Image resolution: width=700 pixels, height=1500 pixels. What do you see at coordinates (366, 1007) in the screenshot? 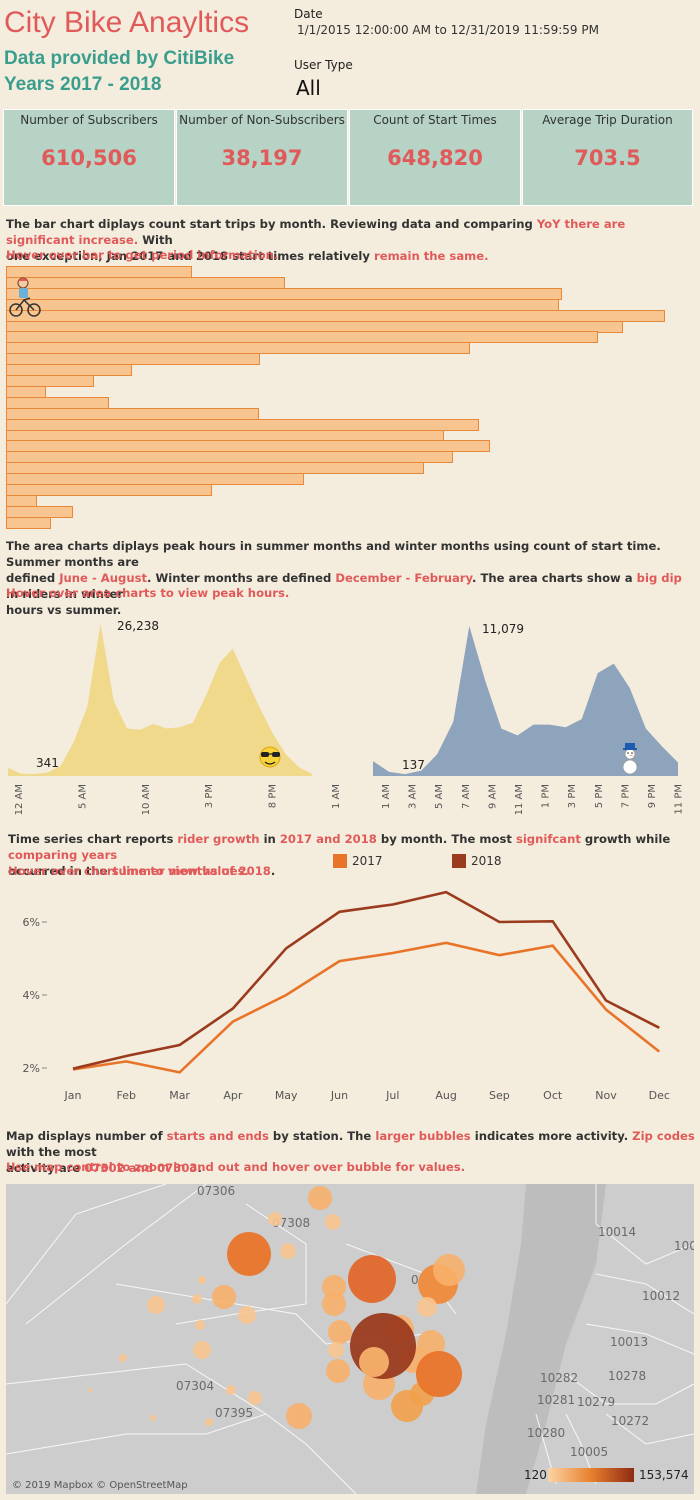
I see `line-series-2017` at bounding box center [366, 1007].